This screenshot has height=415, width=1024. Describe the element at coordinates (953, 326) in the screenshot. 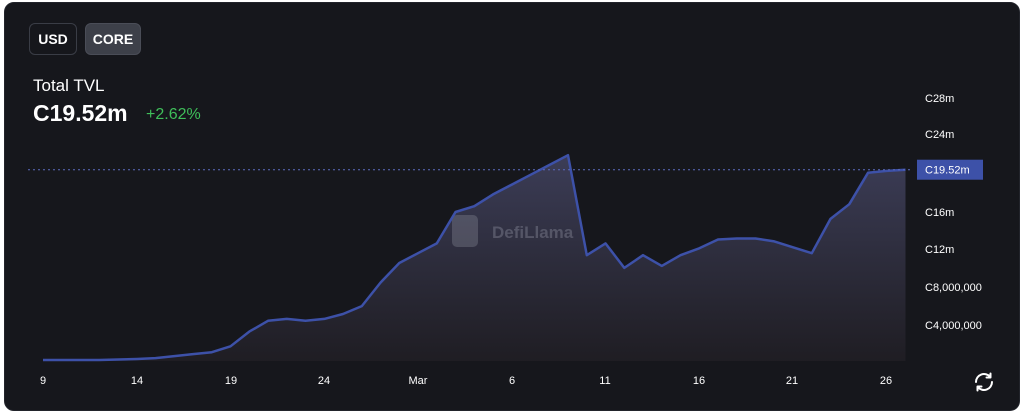

I see `y-tick-label: C4,000,000` at that location.